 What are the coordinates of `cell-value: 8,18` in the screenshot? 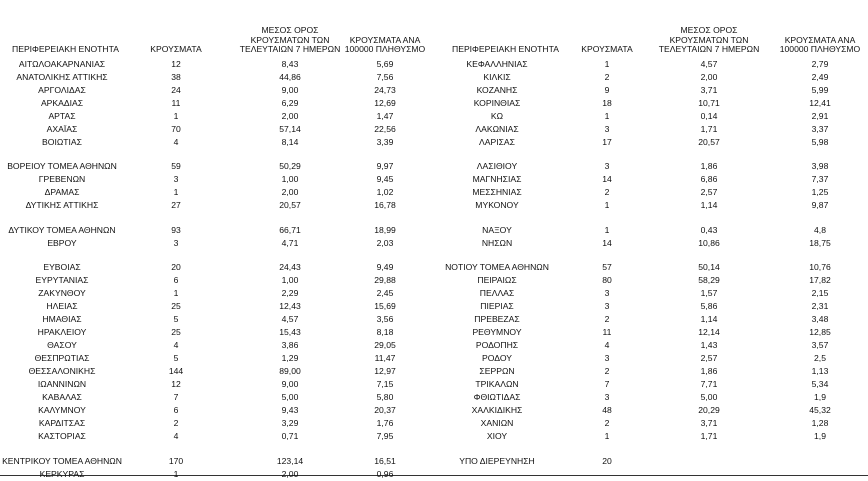 It's located at (385, 332).